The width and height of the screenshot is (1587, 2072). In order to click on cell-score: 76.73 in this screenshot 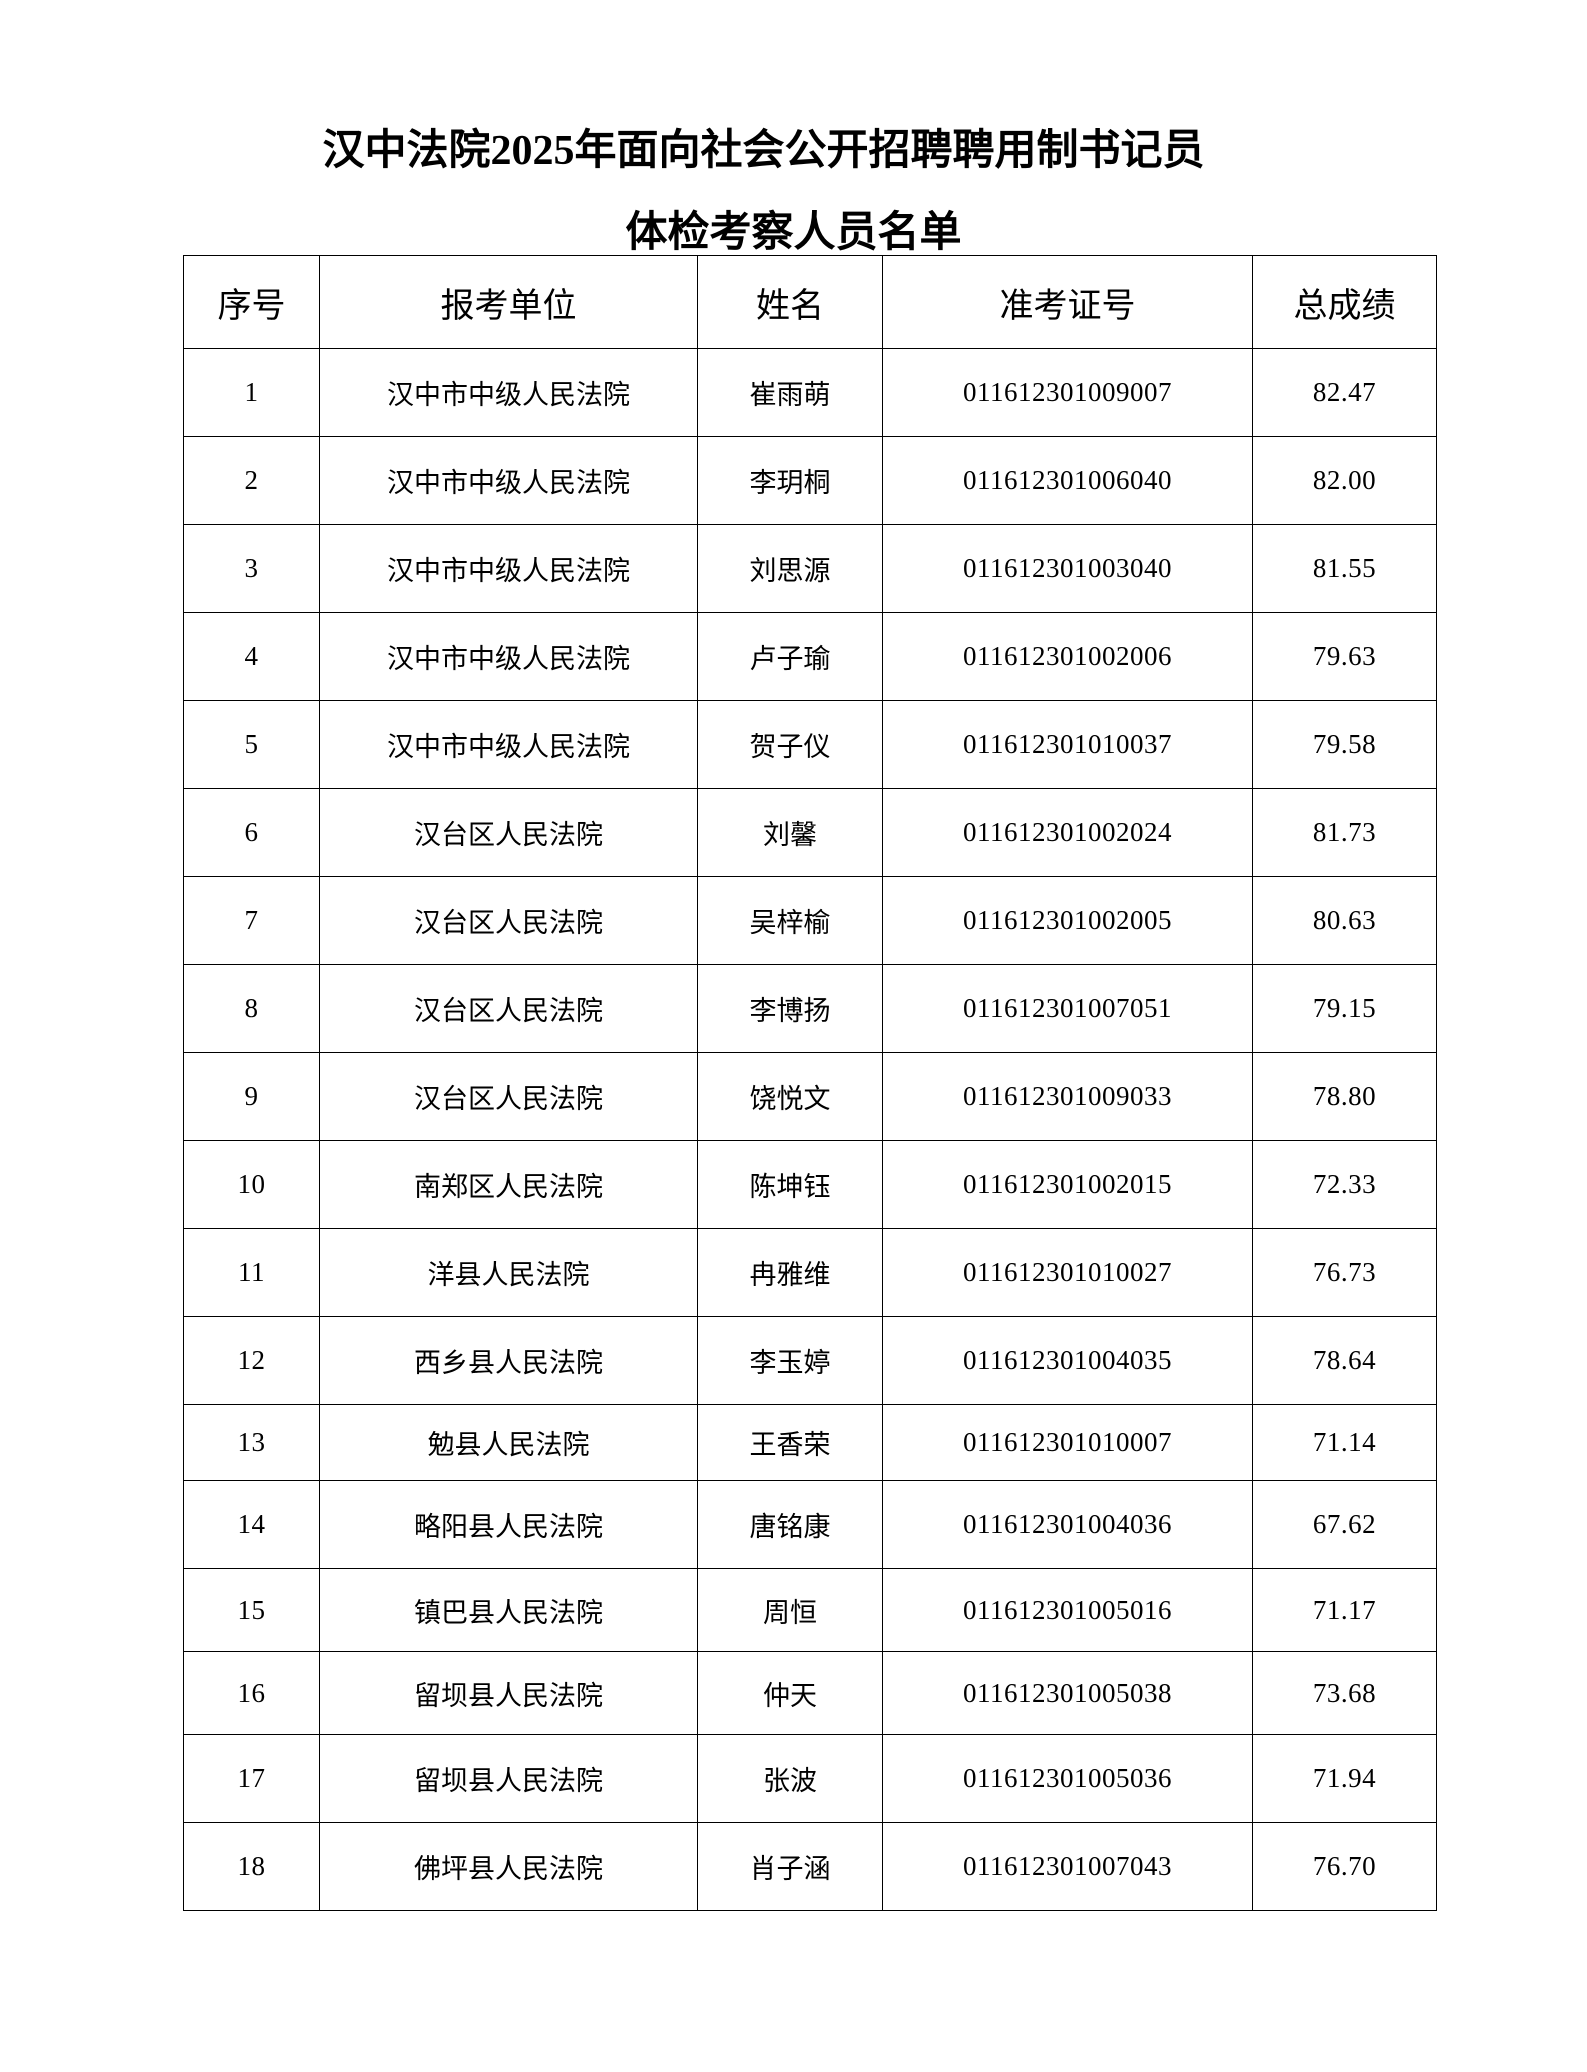, I will do `click(1344, 1272)`.